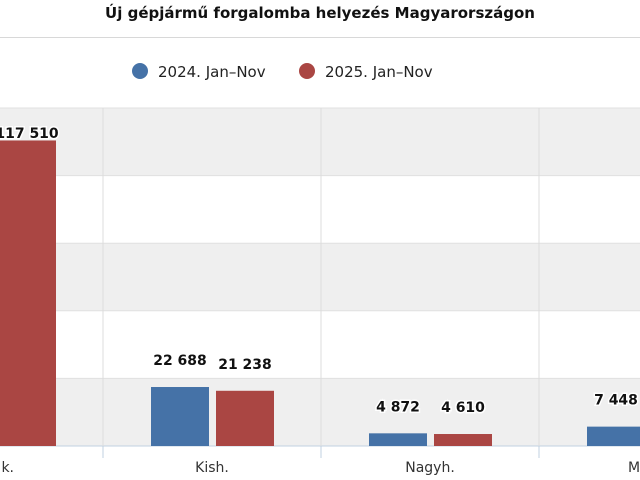  Describe the element at coordinates (463, 408) in the screenshot. I see `data-label: 4 610` at that location.